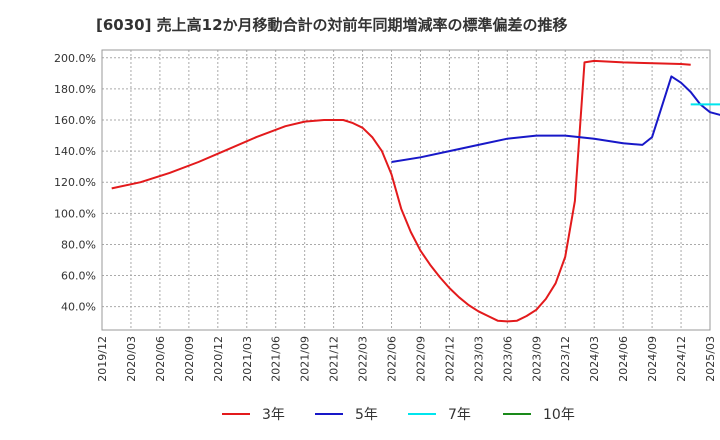  Describe the element at coordinates (652, 359) in the screenshot. I see `x-tick-label: 2024/09` at that location.